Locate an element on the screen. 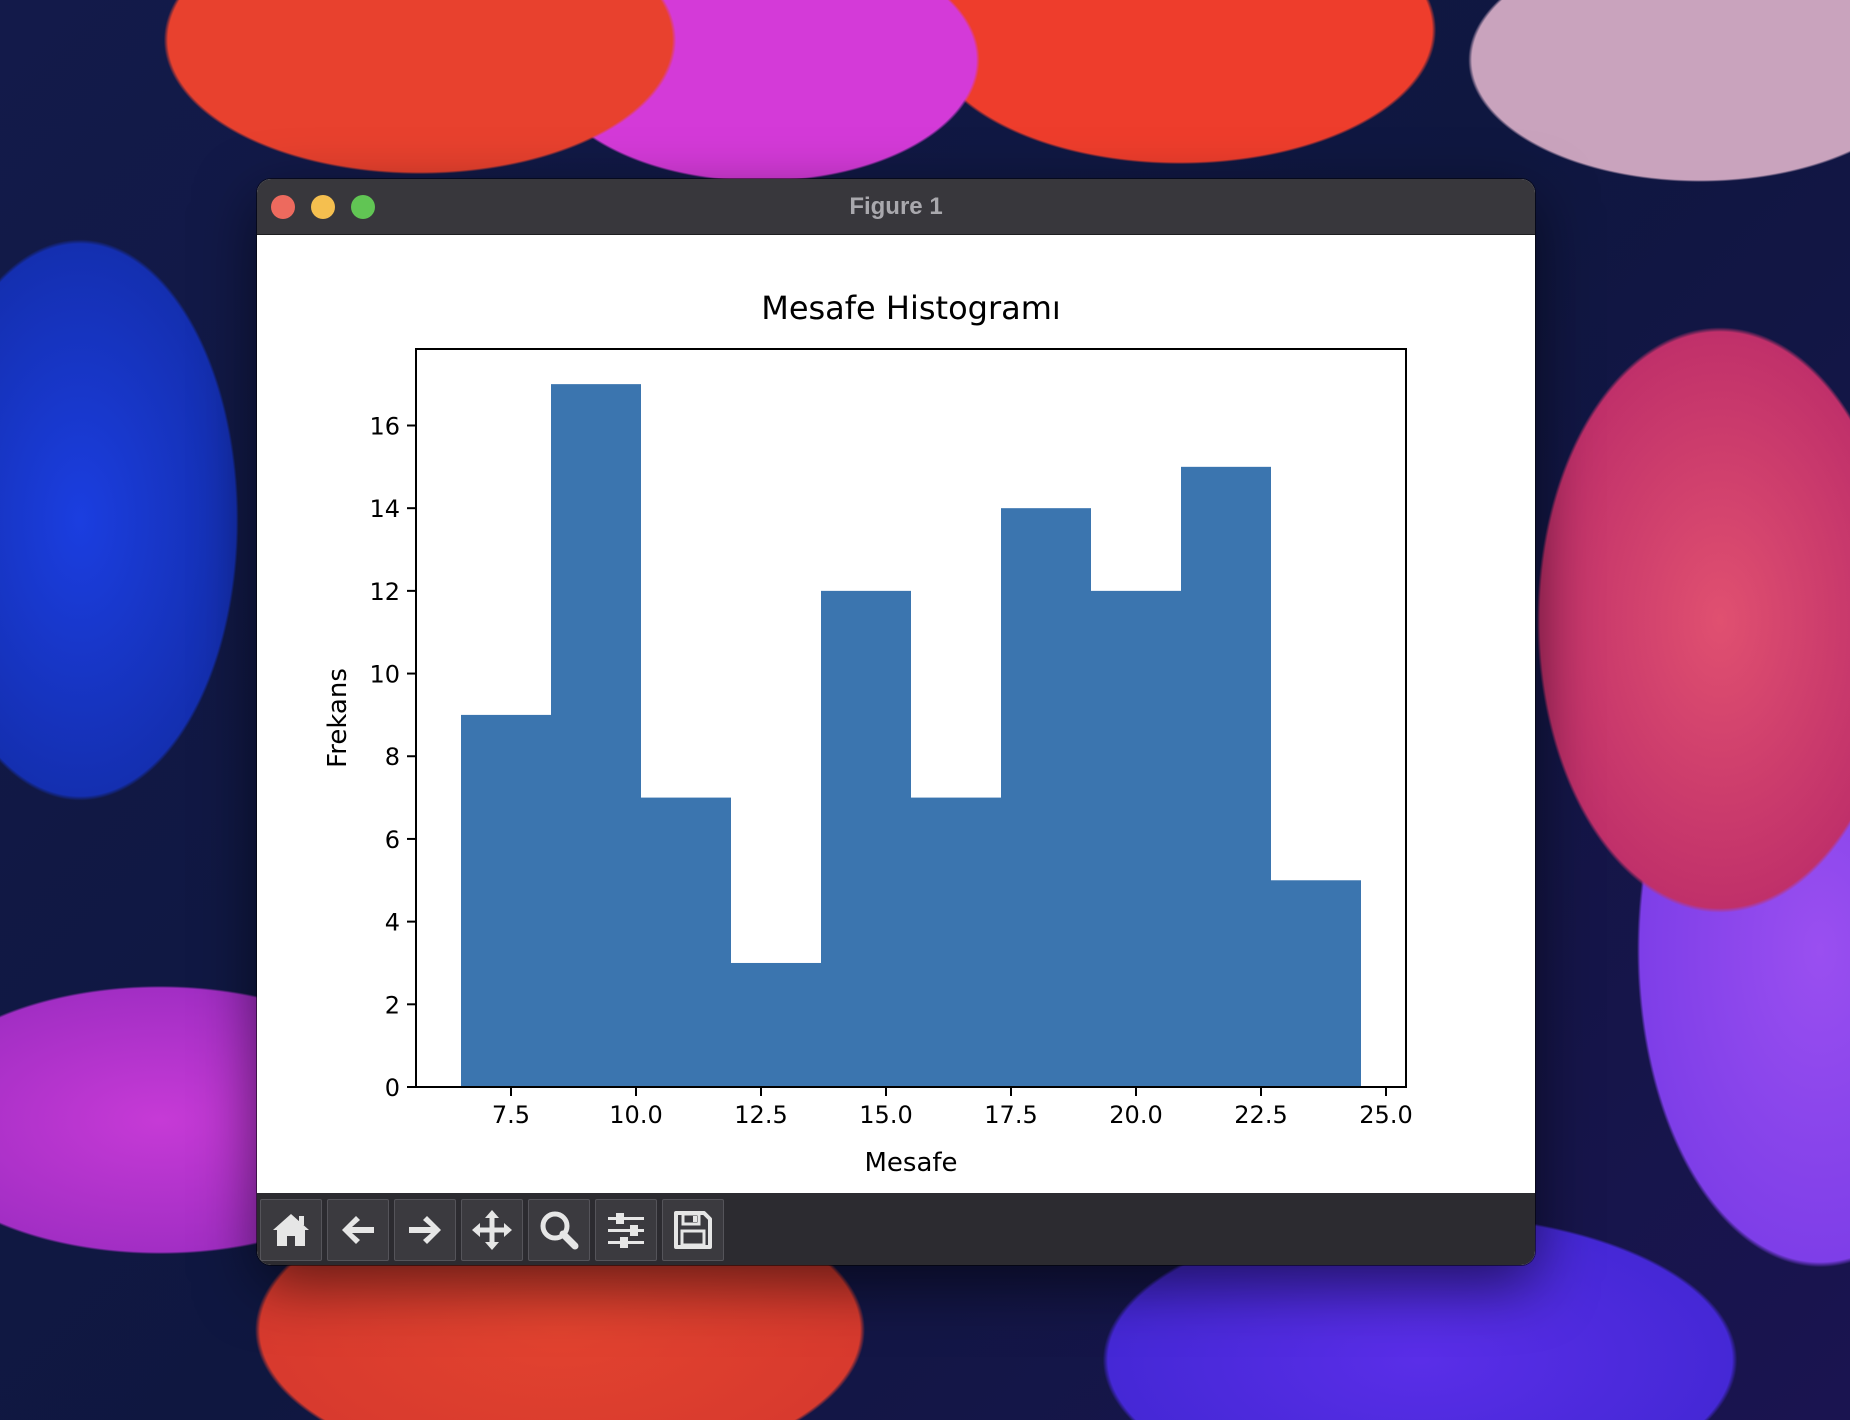 Image resolution: width=1850 pixels, height=1420 pixels. x-tick-label: 15.0 is located at coordinates (885, 1115).